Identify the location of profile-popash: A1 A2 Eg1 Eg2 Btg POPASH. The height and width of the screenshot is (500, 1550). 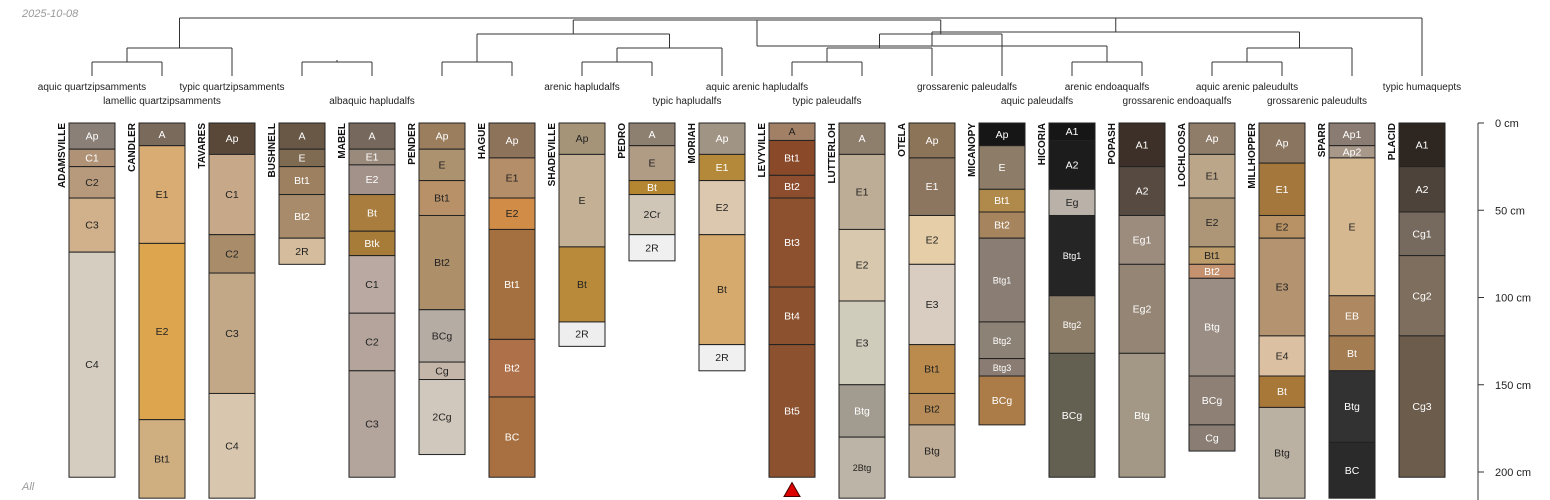
(1136, 300).